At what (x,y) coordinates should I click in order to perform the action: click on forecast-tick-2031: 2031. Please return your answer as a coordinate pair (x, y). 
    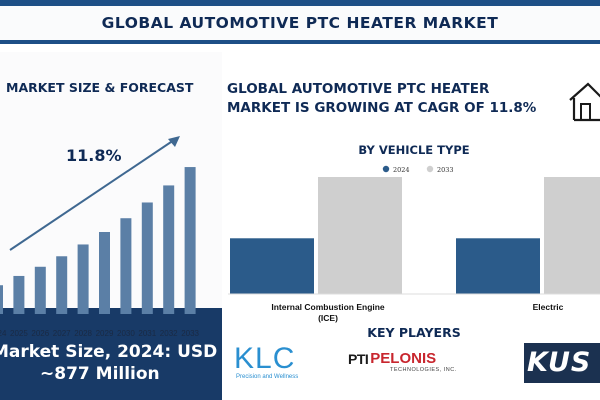
    Looking at the image, I should click on (147, 333).